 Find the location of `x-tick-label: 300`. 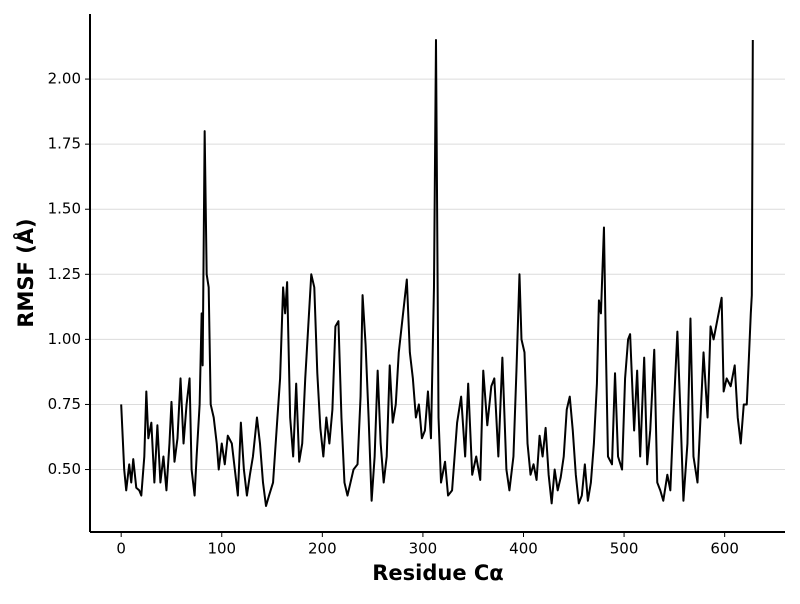

x-tick-label: 300 is located at coordinates (423, 549).